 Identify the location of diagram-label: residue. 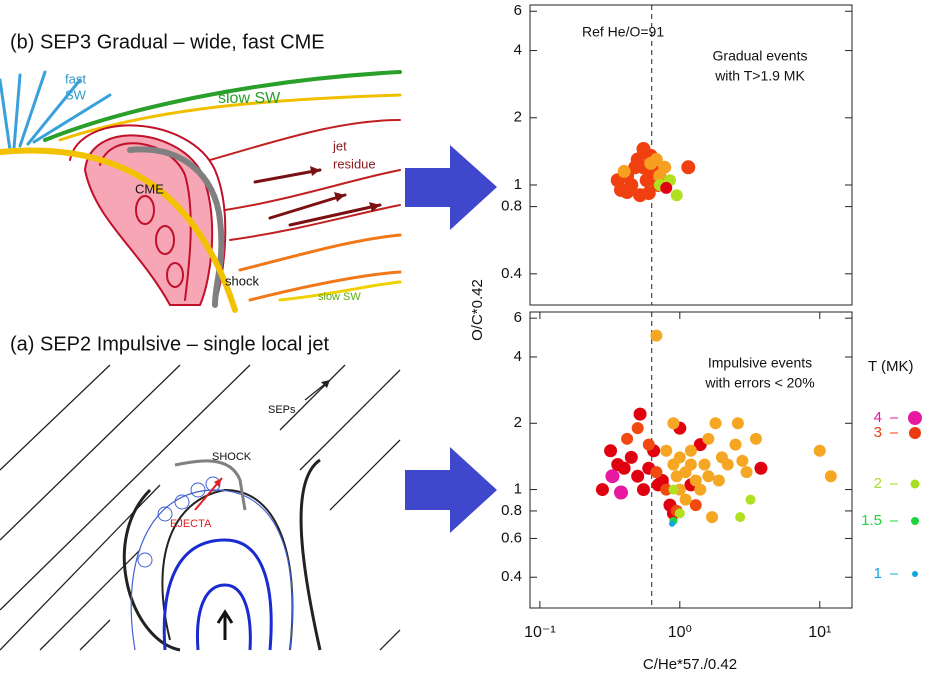
(354, 163).